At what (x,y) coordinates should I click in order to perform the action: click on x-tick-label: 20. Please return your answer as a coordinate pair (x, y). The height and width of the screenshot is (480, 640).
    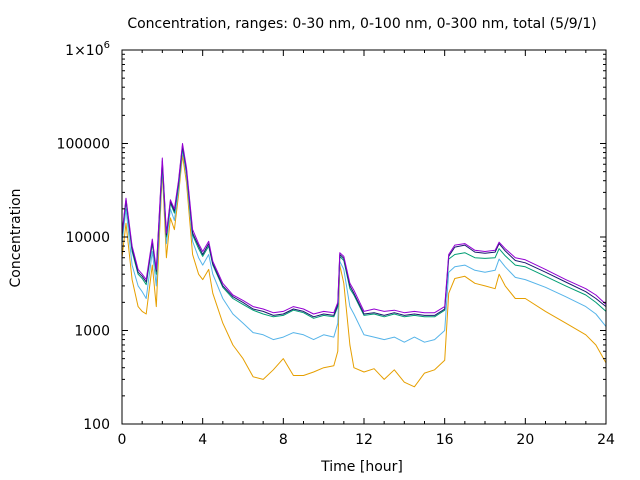
    Looking at the image, I should click on (525, 440).